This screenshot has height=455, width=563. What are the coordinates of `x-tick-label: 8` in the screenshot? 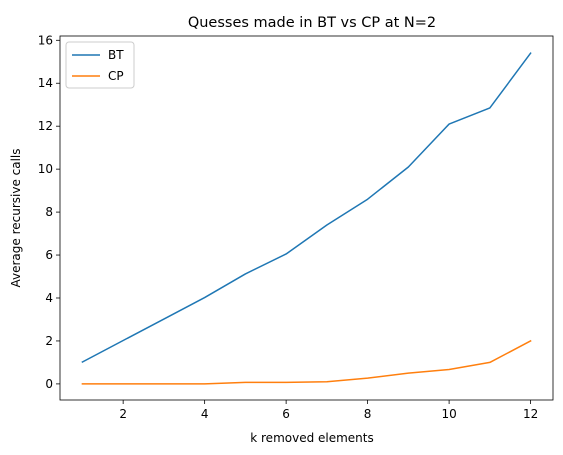 It's located at (368, 414).